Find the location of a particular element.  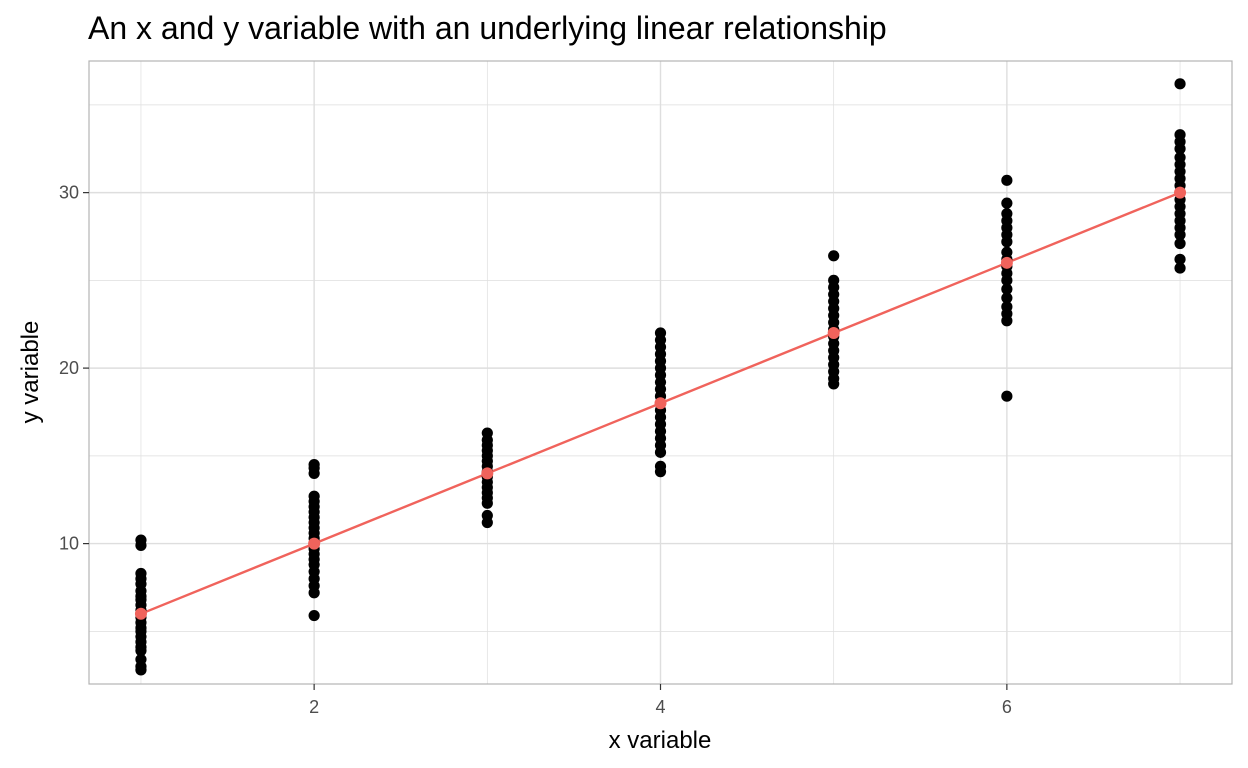

y-tick-label: 20 is located at coordinates (69, 368).